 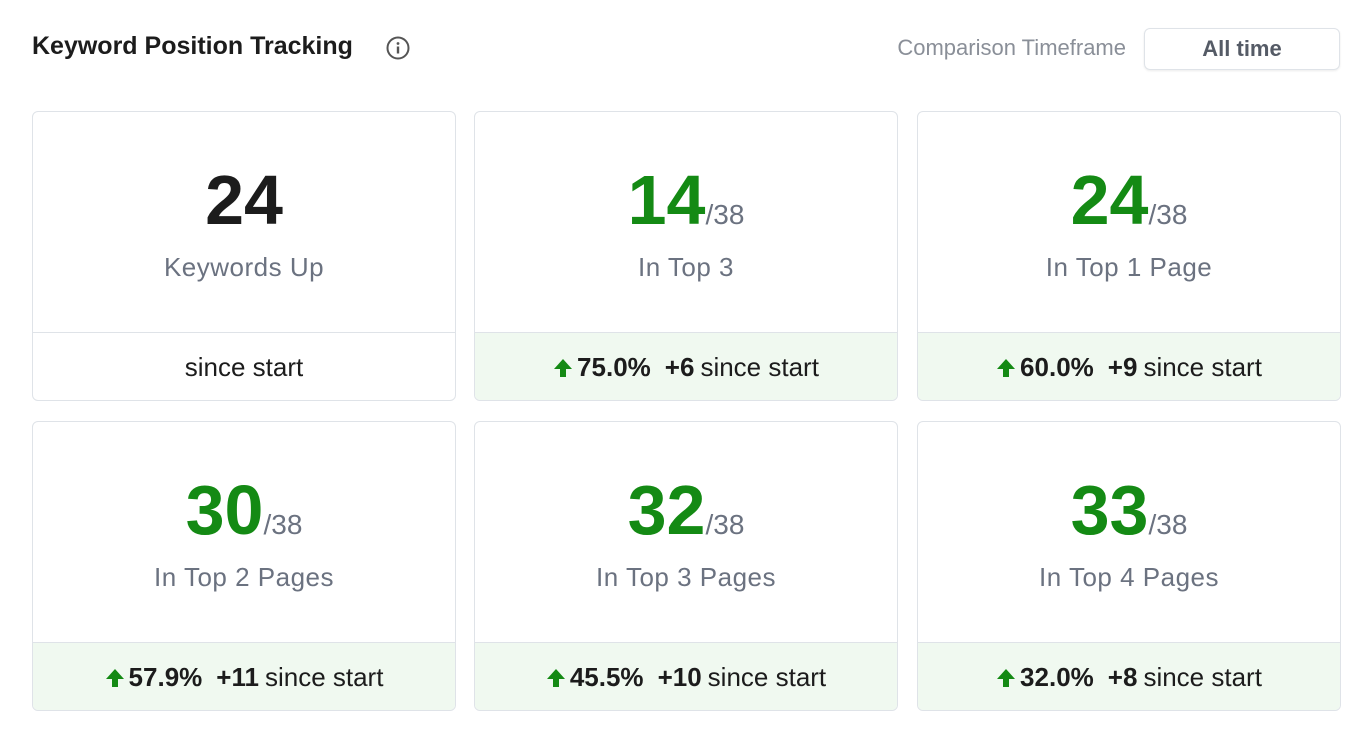 I want to click on card-footer: 57.9% +11 since start, so click(x=244, y=676).